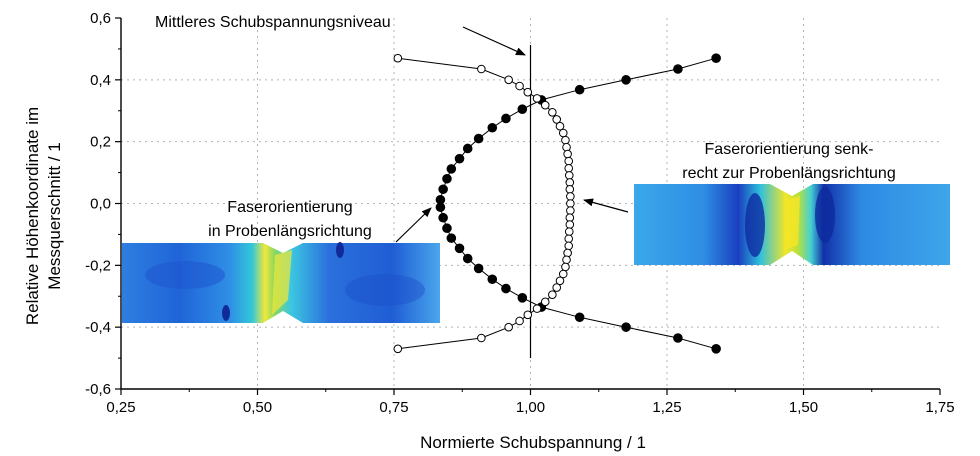 The image size is (980, 456). What do you see at coordinates (98, 265) in the screenshot?
I see `y-tick-label: -0,2` at bounding box center [98, 265].